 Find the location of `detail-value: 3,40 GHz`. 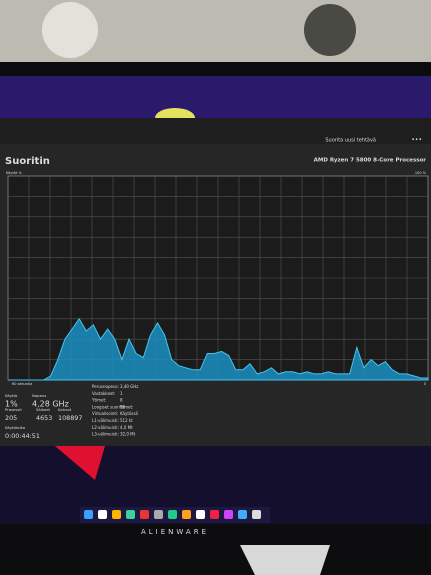

detail-value: 3,40 GHz is located at coordinates (129, 386).